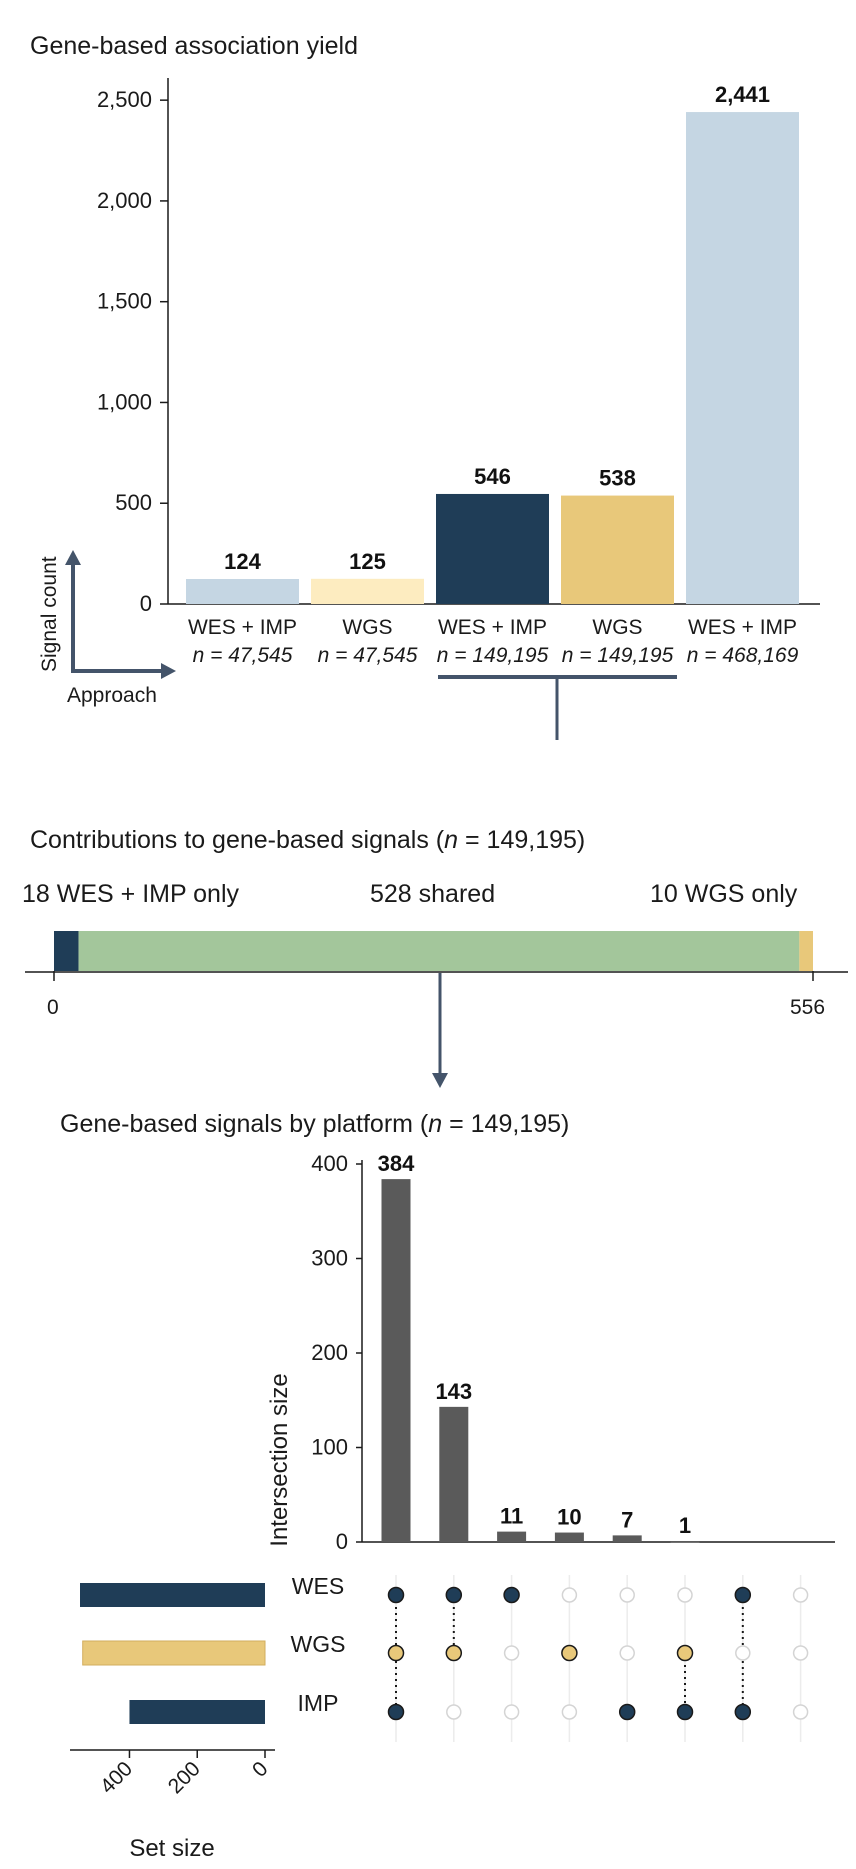  Describe the element at coordinates (124, 401) in the screenshot. I see `y-tick-label: 1,000` at that location.